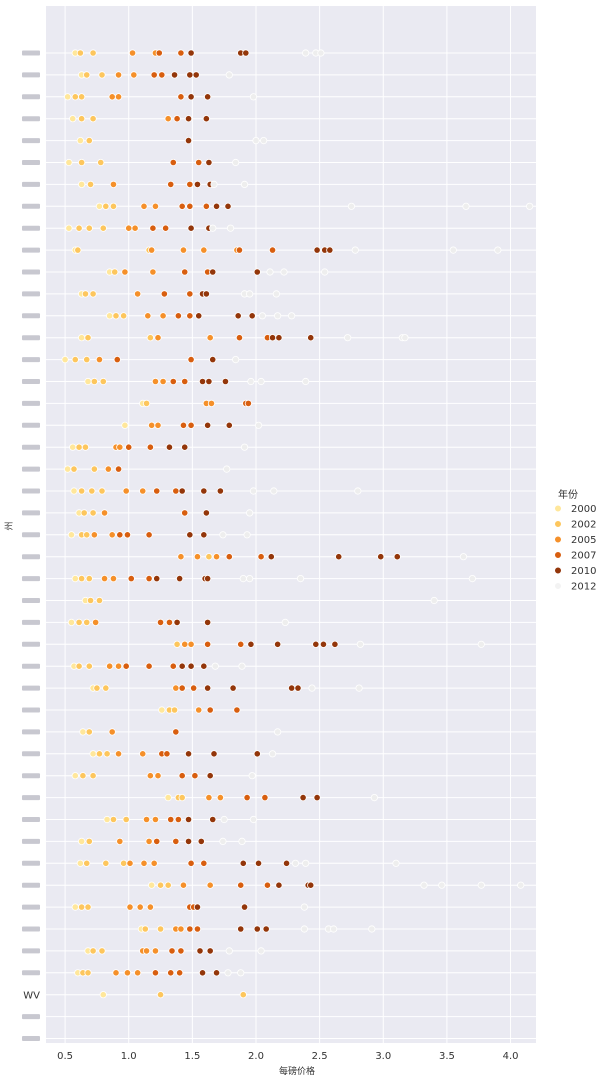  I want to click on x-tick-label: 1.5, so click(192, 1056).